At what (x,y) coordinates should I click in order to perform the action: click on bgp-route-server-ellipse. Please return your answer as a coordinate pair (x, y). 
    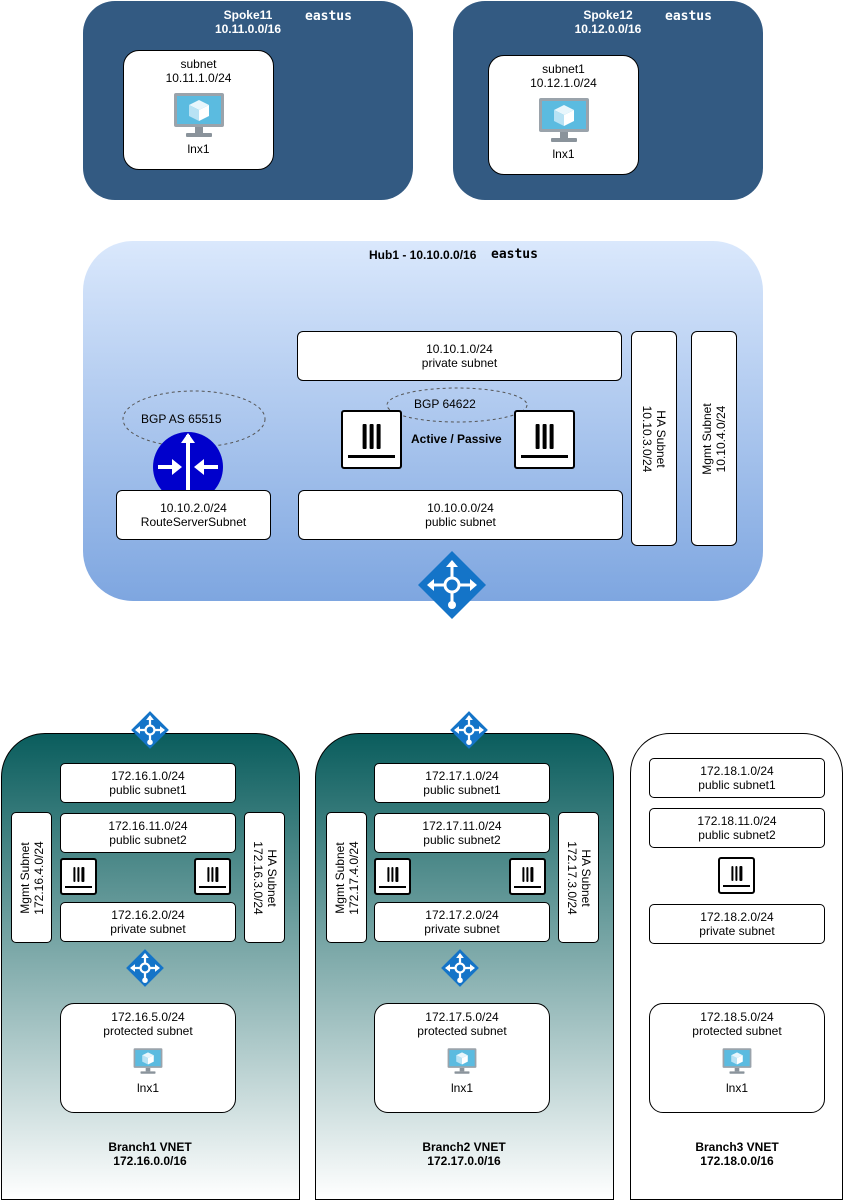
    Looking at the image, I should click on (194, 419).